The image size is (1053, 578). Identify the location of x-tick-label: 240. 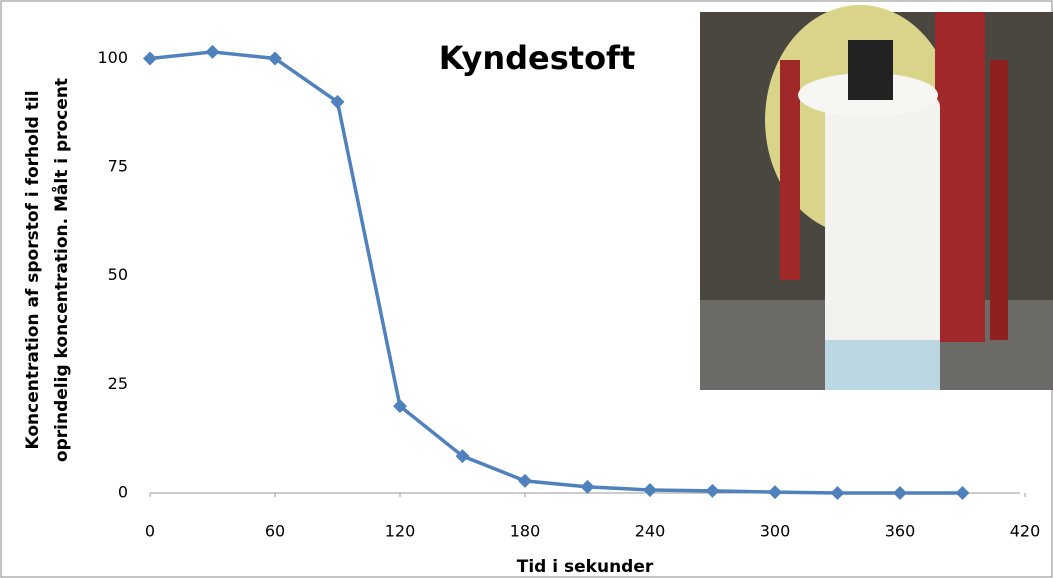
(650, 531).